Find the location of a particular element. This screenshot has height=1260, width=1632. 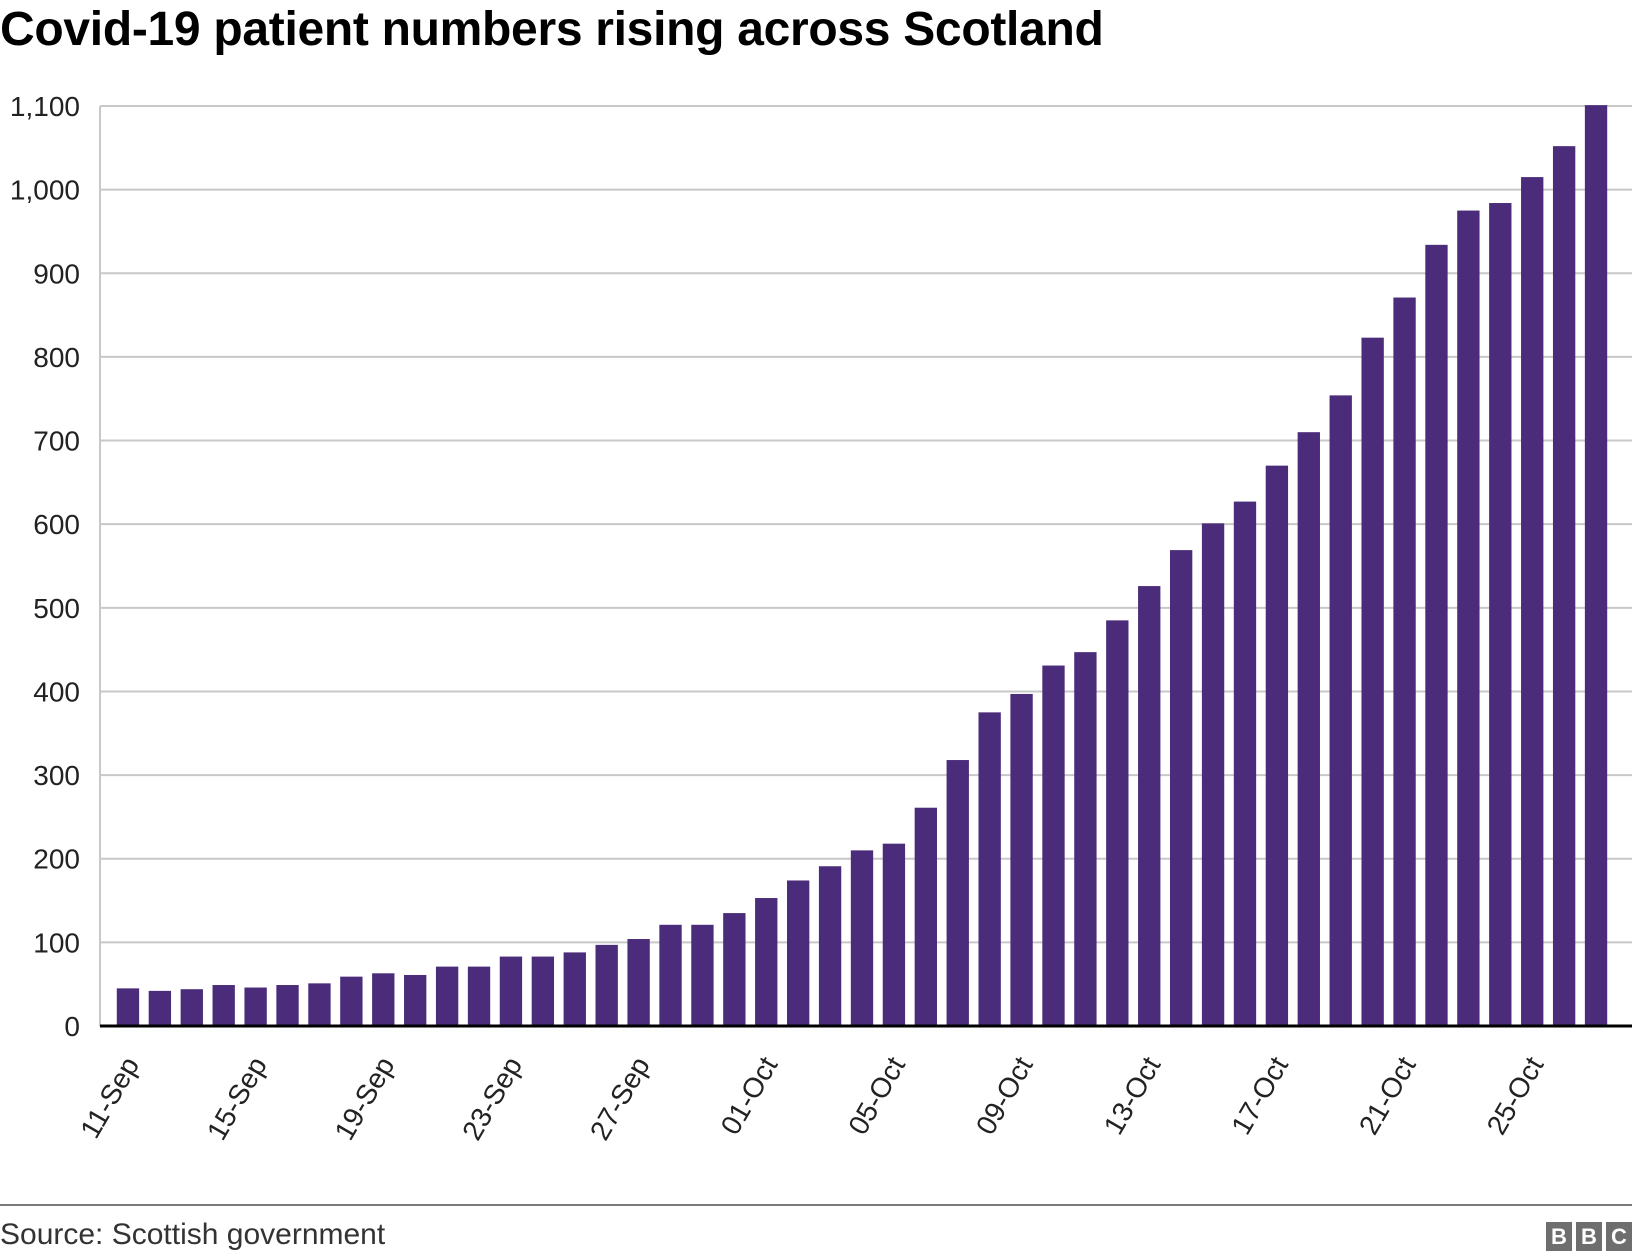

y-tick-label: 200 is located at coordinates (56, 859).